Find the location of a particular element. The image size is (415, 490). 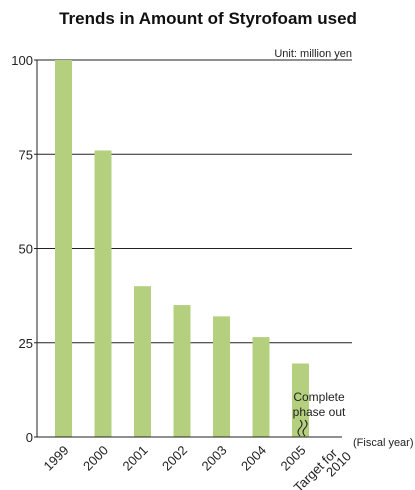

y-tick-label: 75 is located at coordinates (26, 154).